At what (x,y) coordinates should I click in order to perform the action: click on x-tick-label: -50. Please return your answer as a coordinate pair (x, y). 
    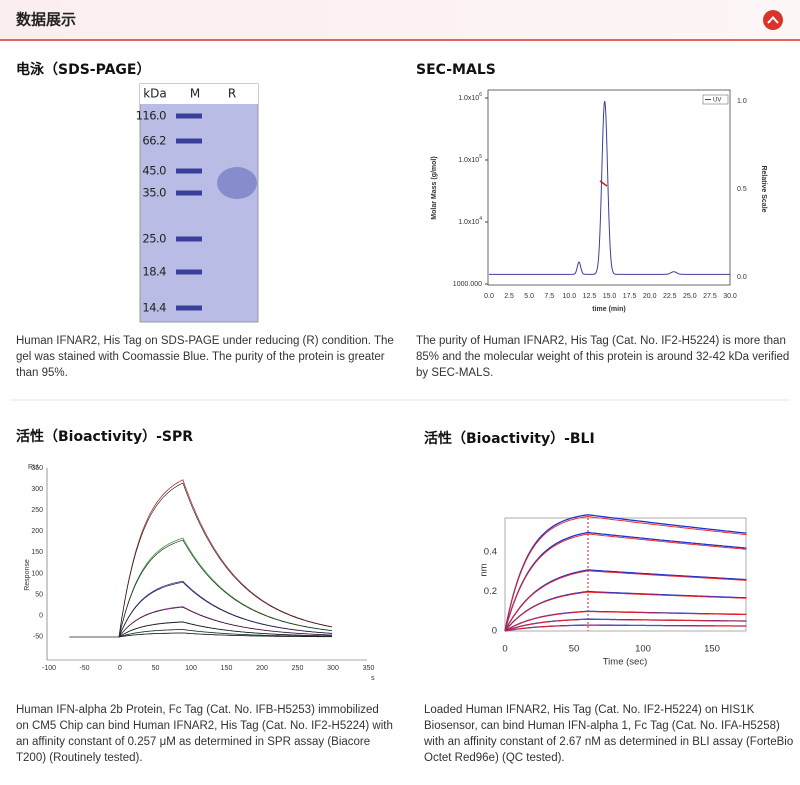
    Looking at the image, I should click on (84, 668).